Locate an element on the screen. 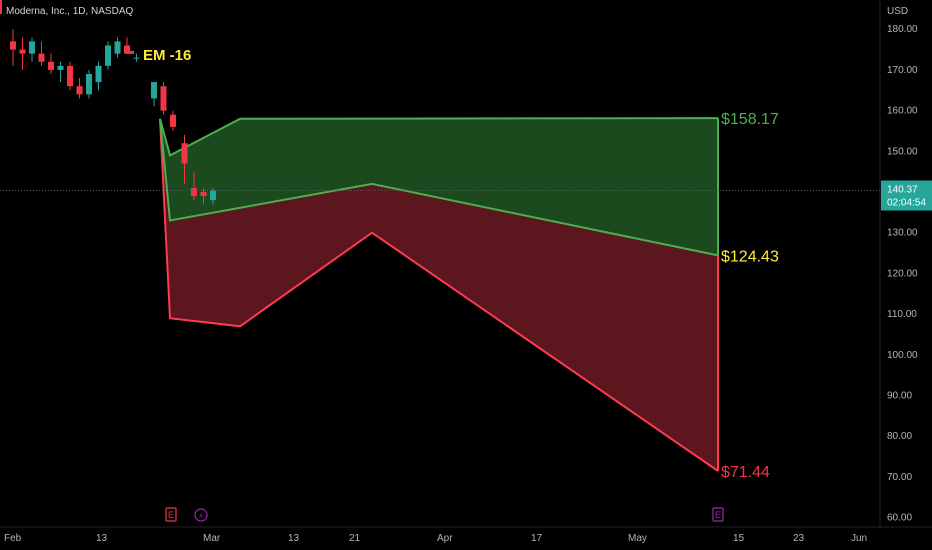 Image resolution: width=932 pixels, height=550 pixels. price-tick-label: 110.00 is located at coordinates (902, 314).